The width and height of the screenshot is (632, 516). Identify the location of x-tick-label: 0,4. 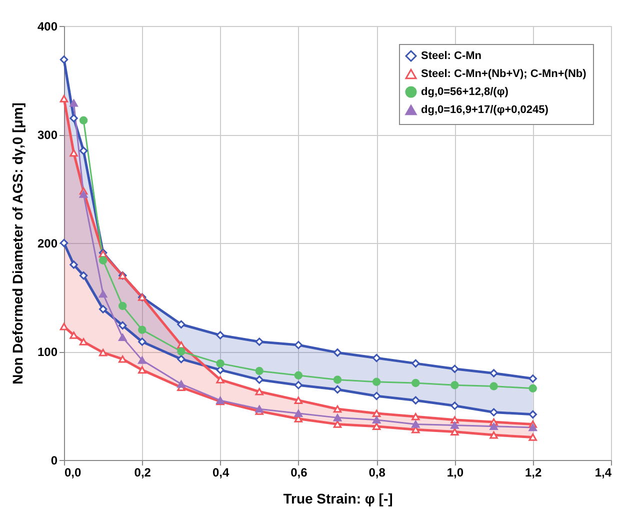
(221, 473).